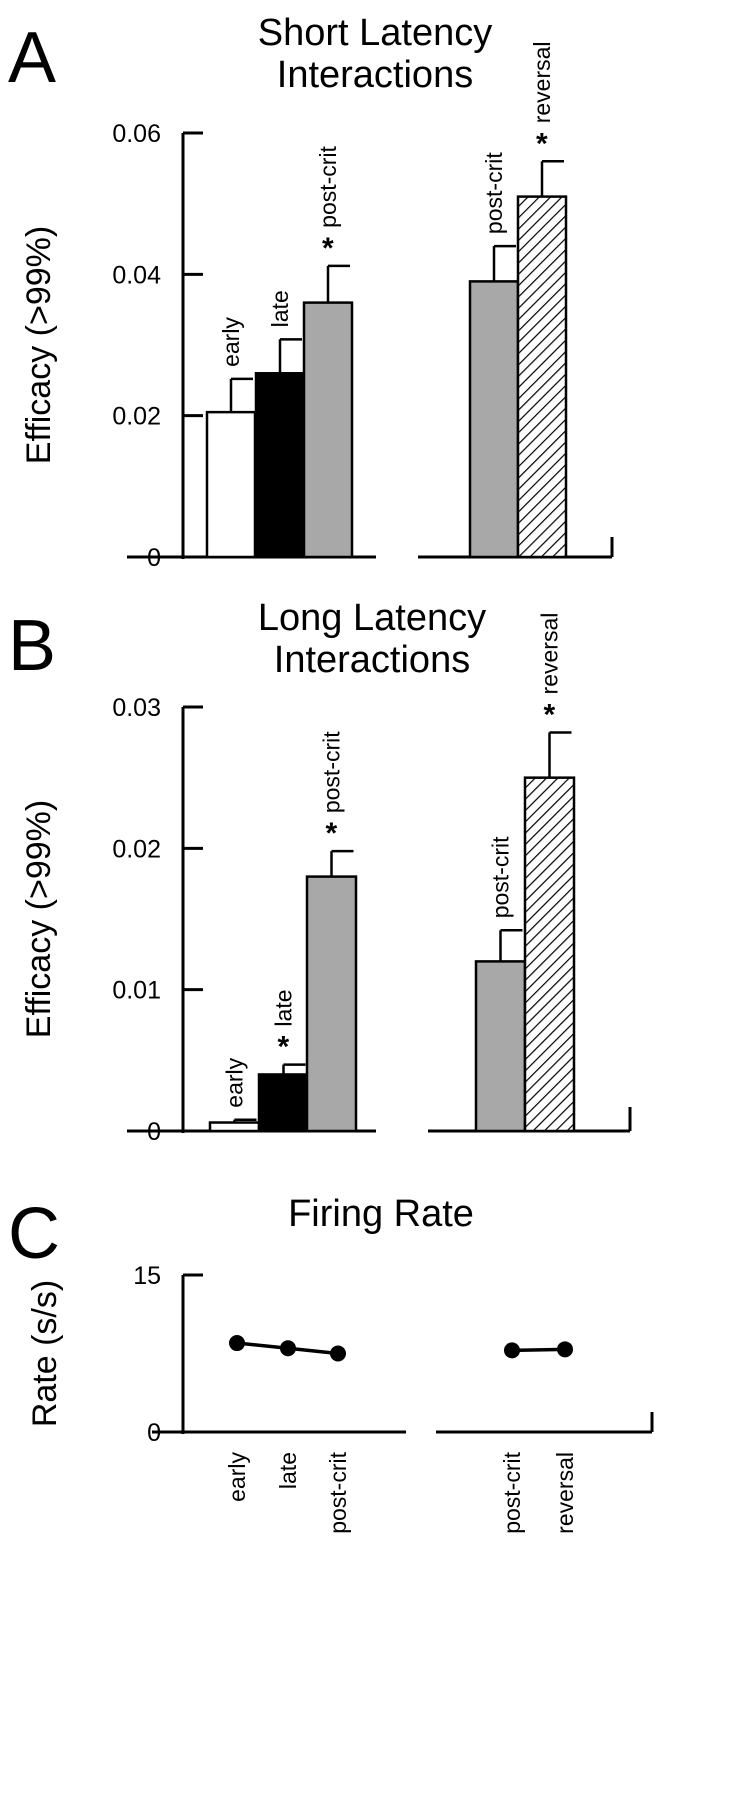 Image resolution: width=731 pixels, height=1800 pixels. I want to click on panel-b-title-line: Interactions, so click(372, 660).